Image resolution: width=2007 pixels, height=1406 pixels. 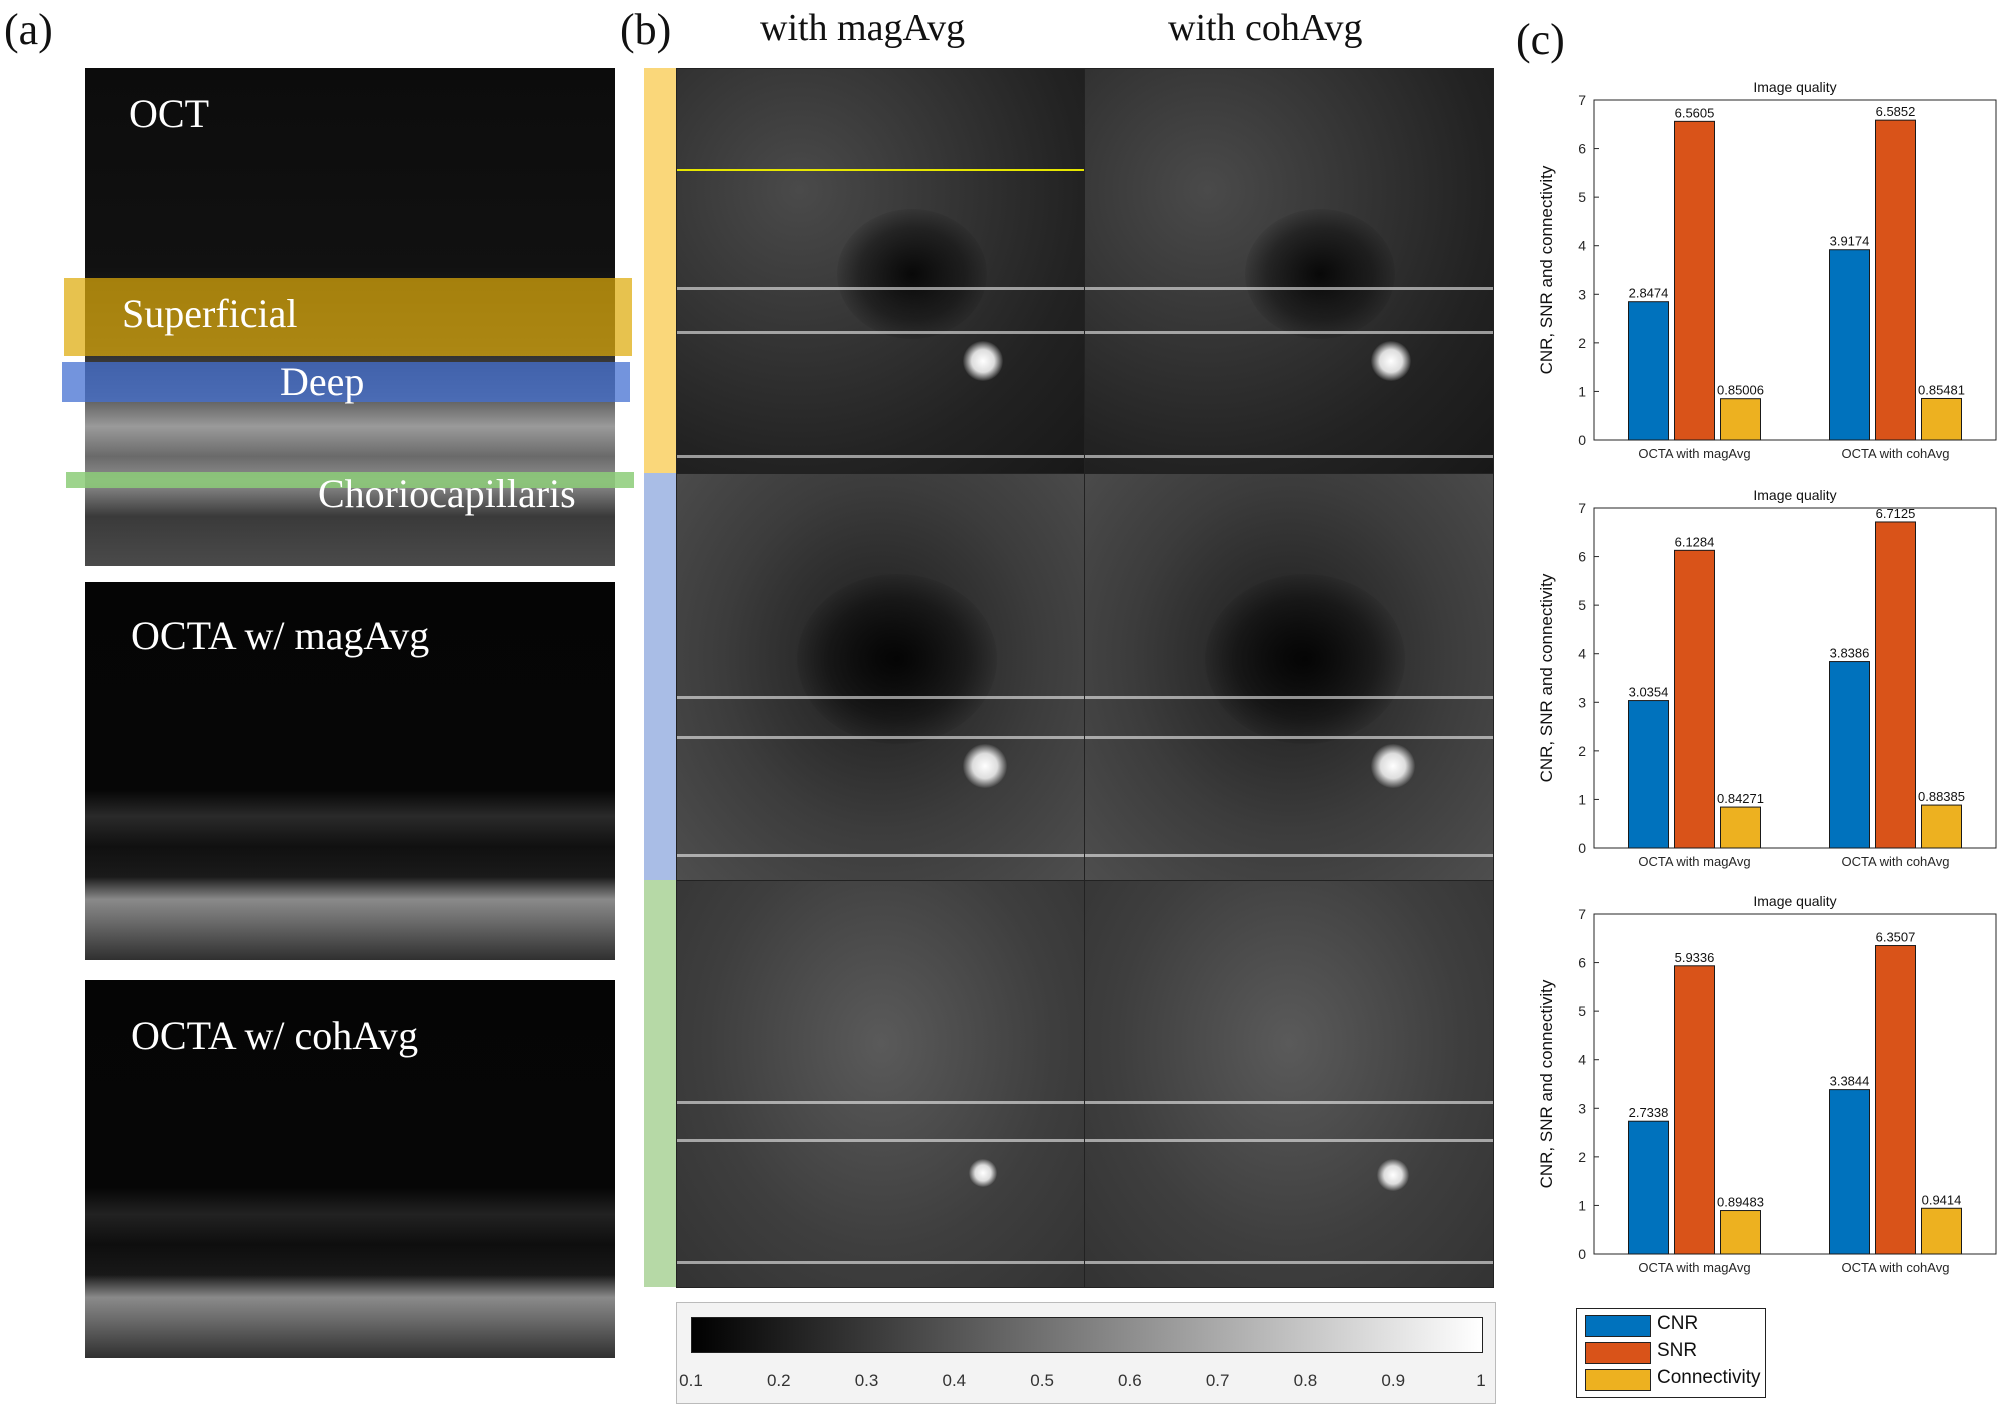 I want to click on superficial-layer-band, so click(x=348, y=317).